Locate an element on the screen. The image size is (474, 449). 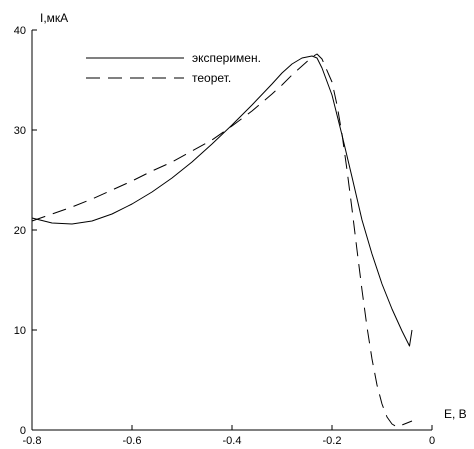
y-axis-label: I,мкА is located at coordinates (54, 18).